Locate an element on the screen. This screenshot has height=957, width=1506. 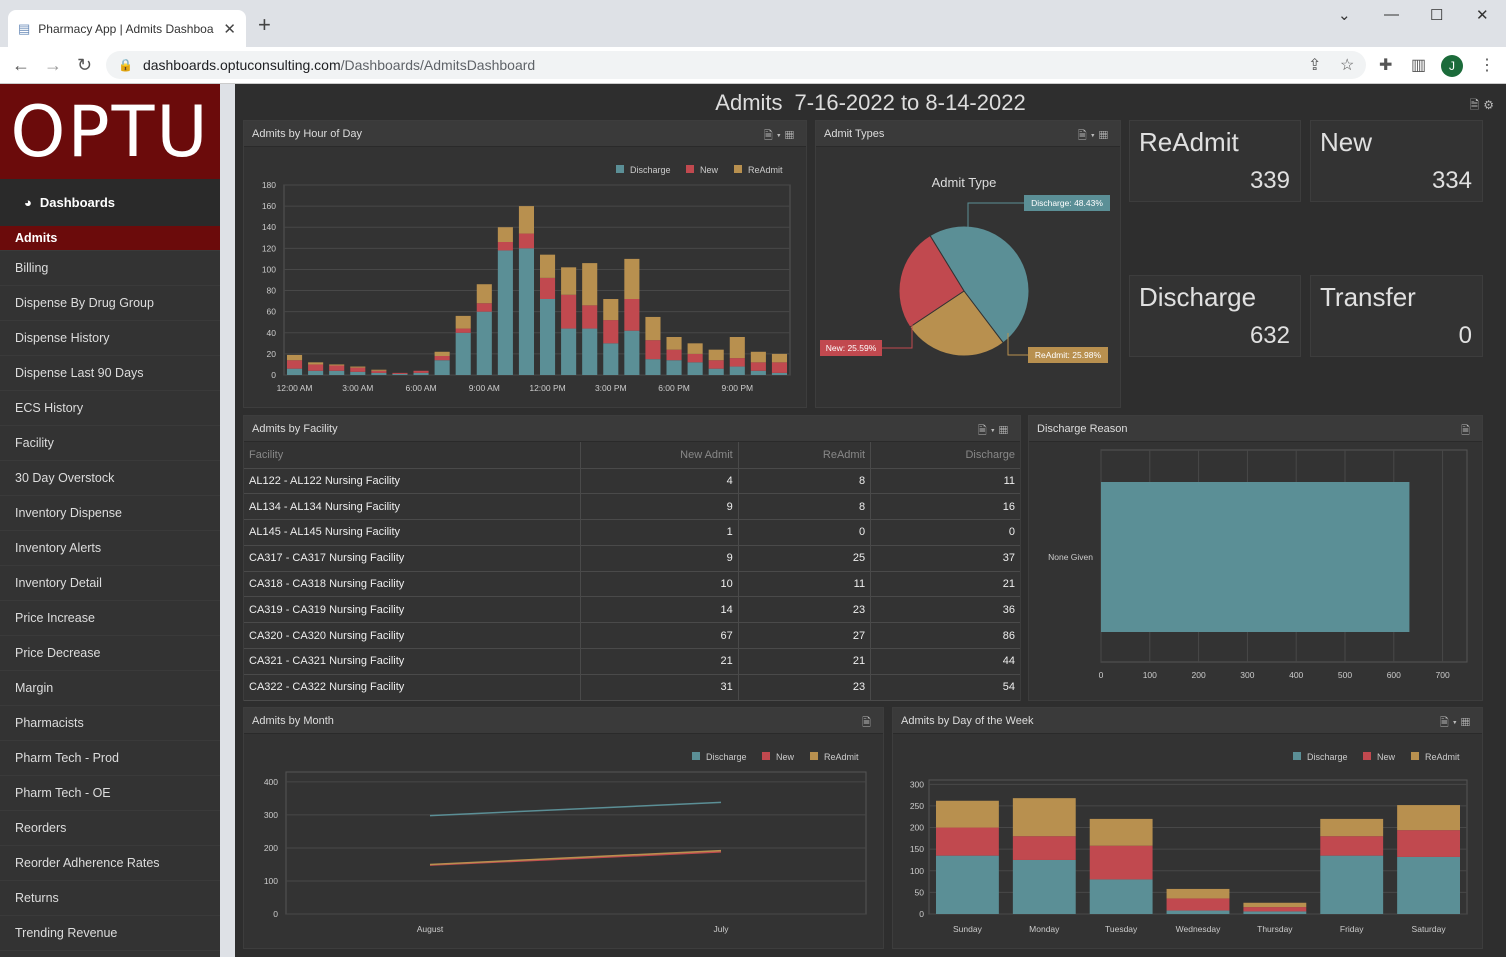
forward-icon: → is located at coordinates (53, 65).